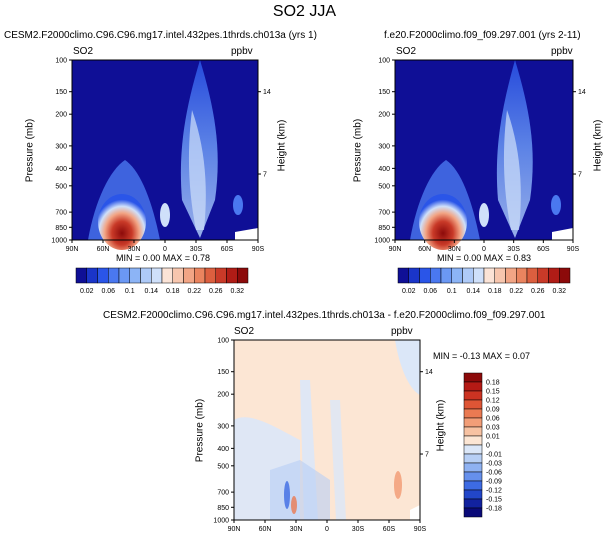  What do you see at coordinates (327, 529) in the screenshot?
I see `panel3-xtick-label: 0` at bounding box center [327, 529].